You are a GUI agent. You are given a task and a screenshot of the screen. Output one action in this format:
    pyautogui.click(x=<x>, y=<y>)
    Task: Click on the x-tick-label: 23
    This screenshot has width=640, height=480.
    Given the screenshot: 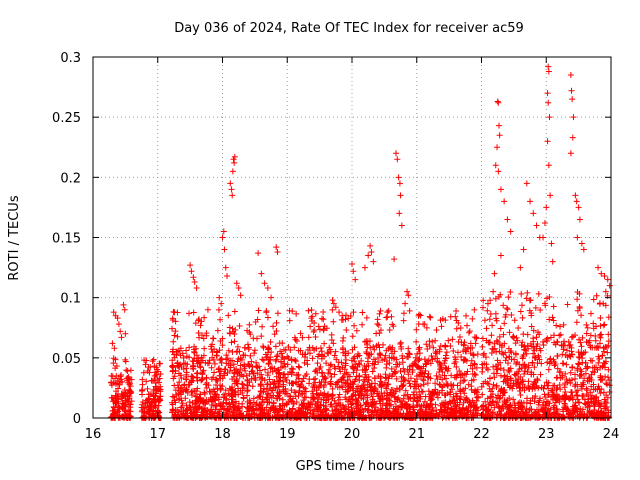 What is the action you would take?
    pyautogui.click(x=546, y=434)
    